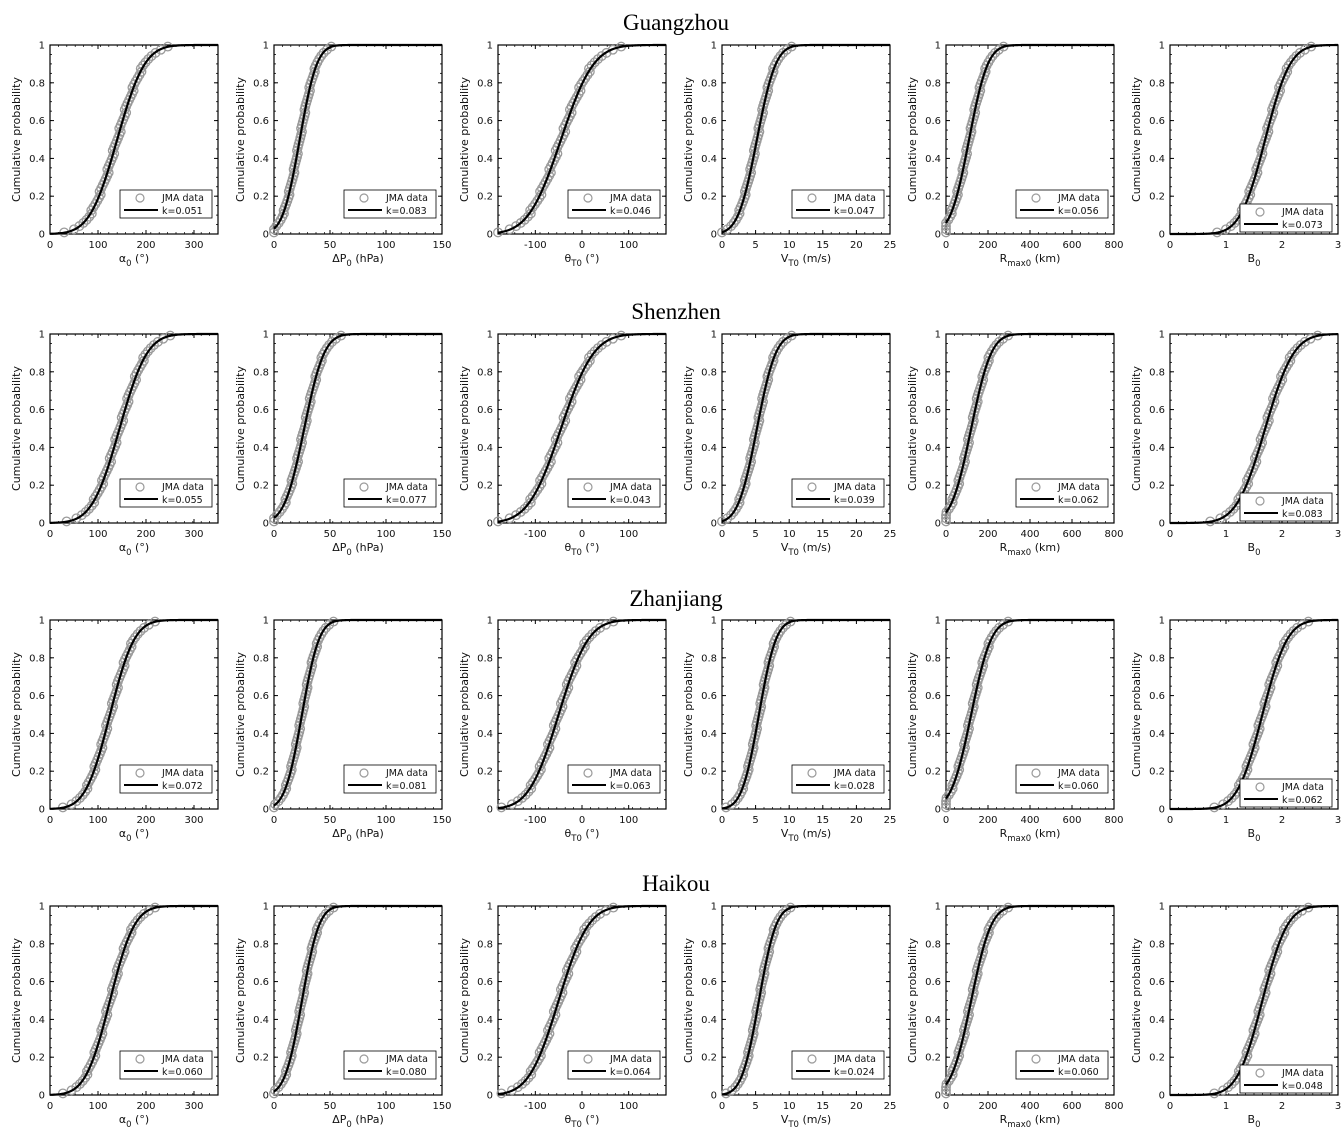 This screenshot has height=1131, width=1341. What do you see at coordinates (582, 549) in the screenshot?
I see `x-axis-label: θT0 (°)` at bounding box center [582, 549].